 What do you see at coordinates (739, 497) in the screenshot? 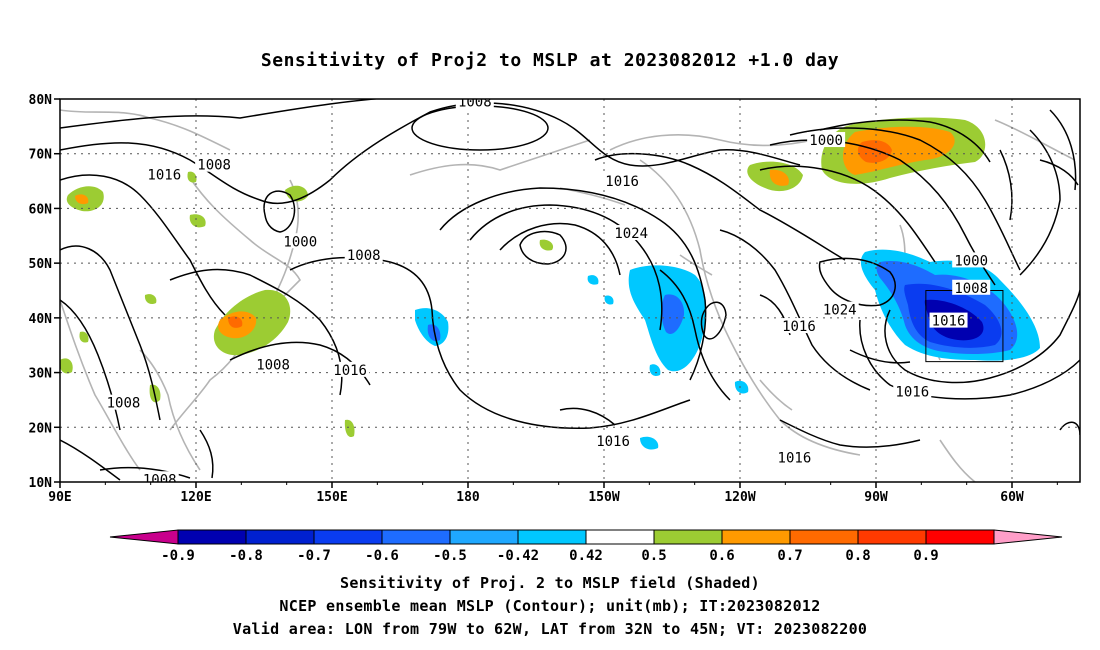
I see `lon-label: 120W` at bounding box center [739, 497].